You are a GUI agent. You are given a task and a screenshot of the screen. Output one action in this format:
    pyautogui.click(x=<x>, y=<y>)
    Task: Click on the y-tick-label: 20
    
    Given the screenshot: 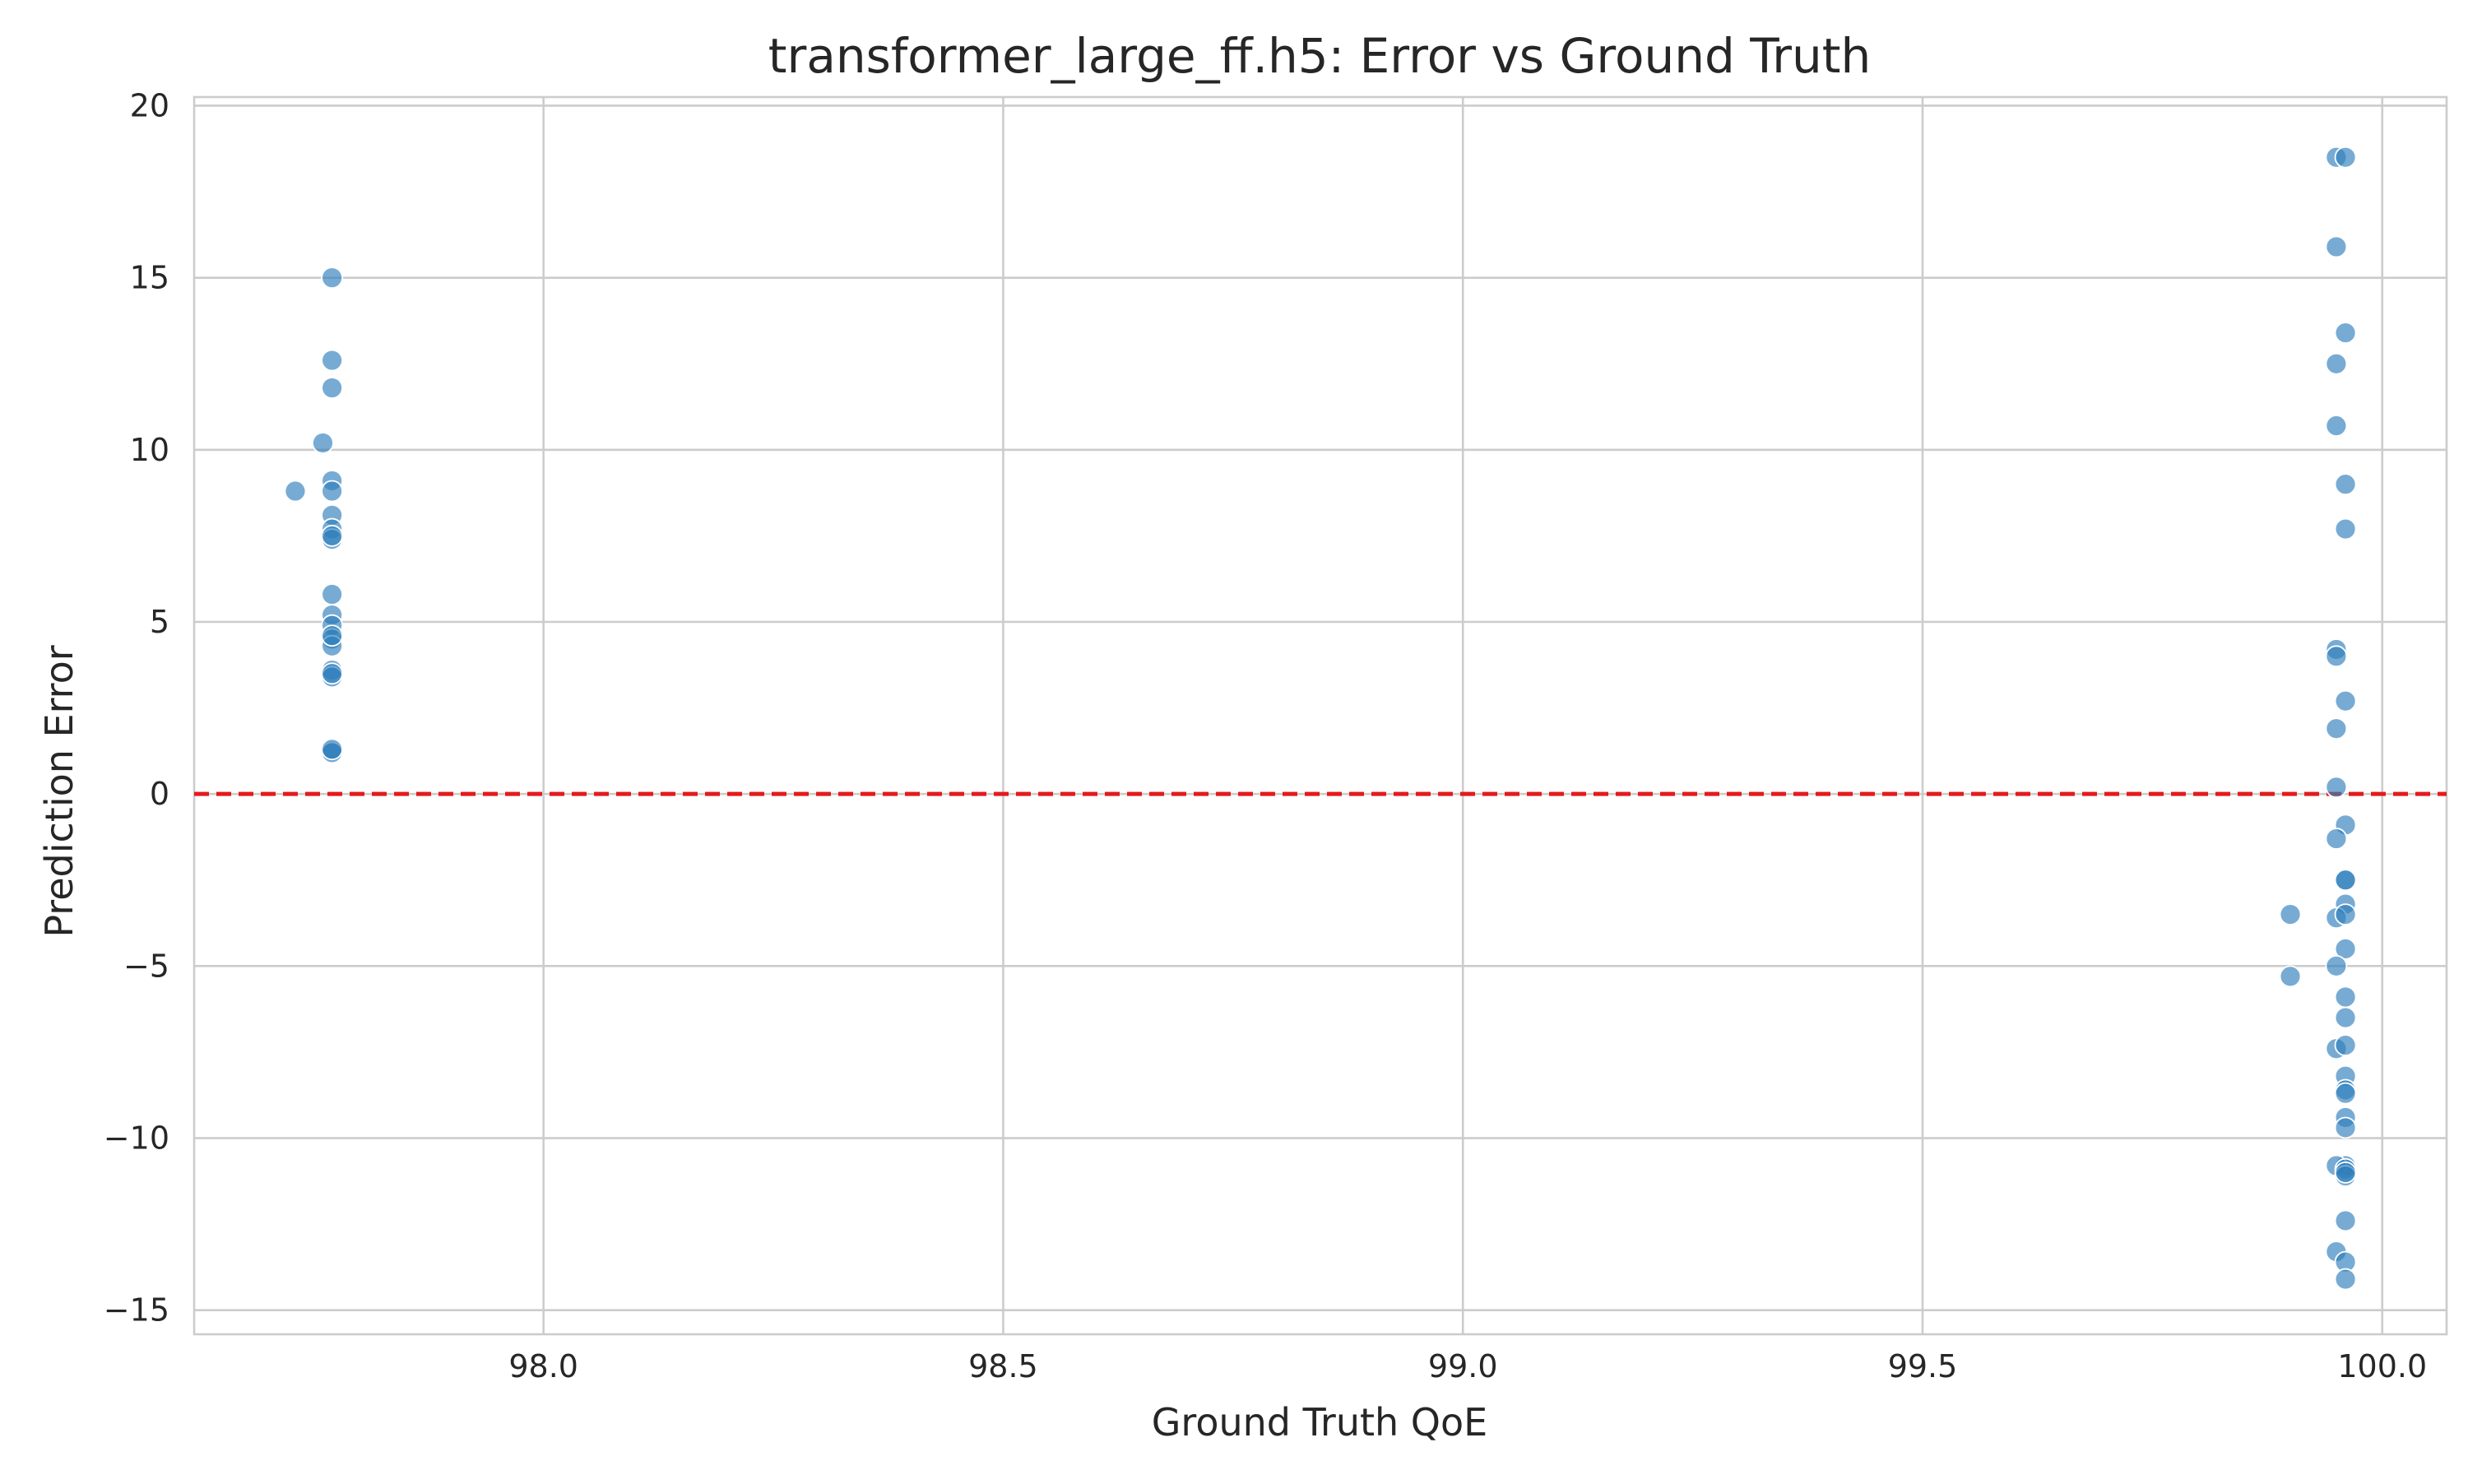 What is the action you would take?
    pyautogui.click(x=149, y=105)
    